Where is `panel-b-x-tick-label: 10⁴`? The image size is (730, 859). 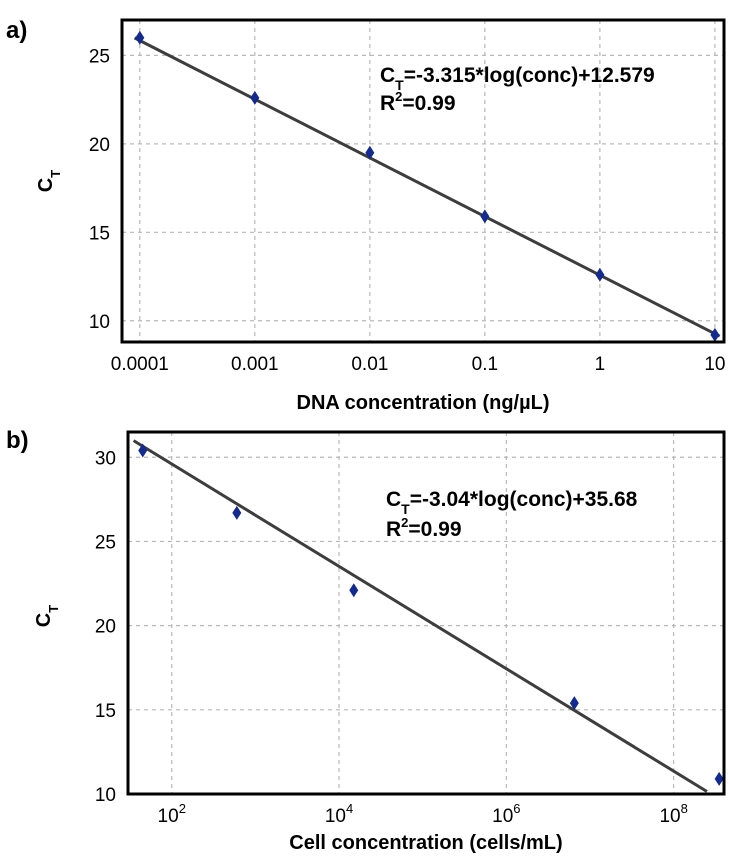
panel-b-x-tick-label: 10⁴ is located at coordinates (339, 814).